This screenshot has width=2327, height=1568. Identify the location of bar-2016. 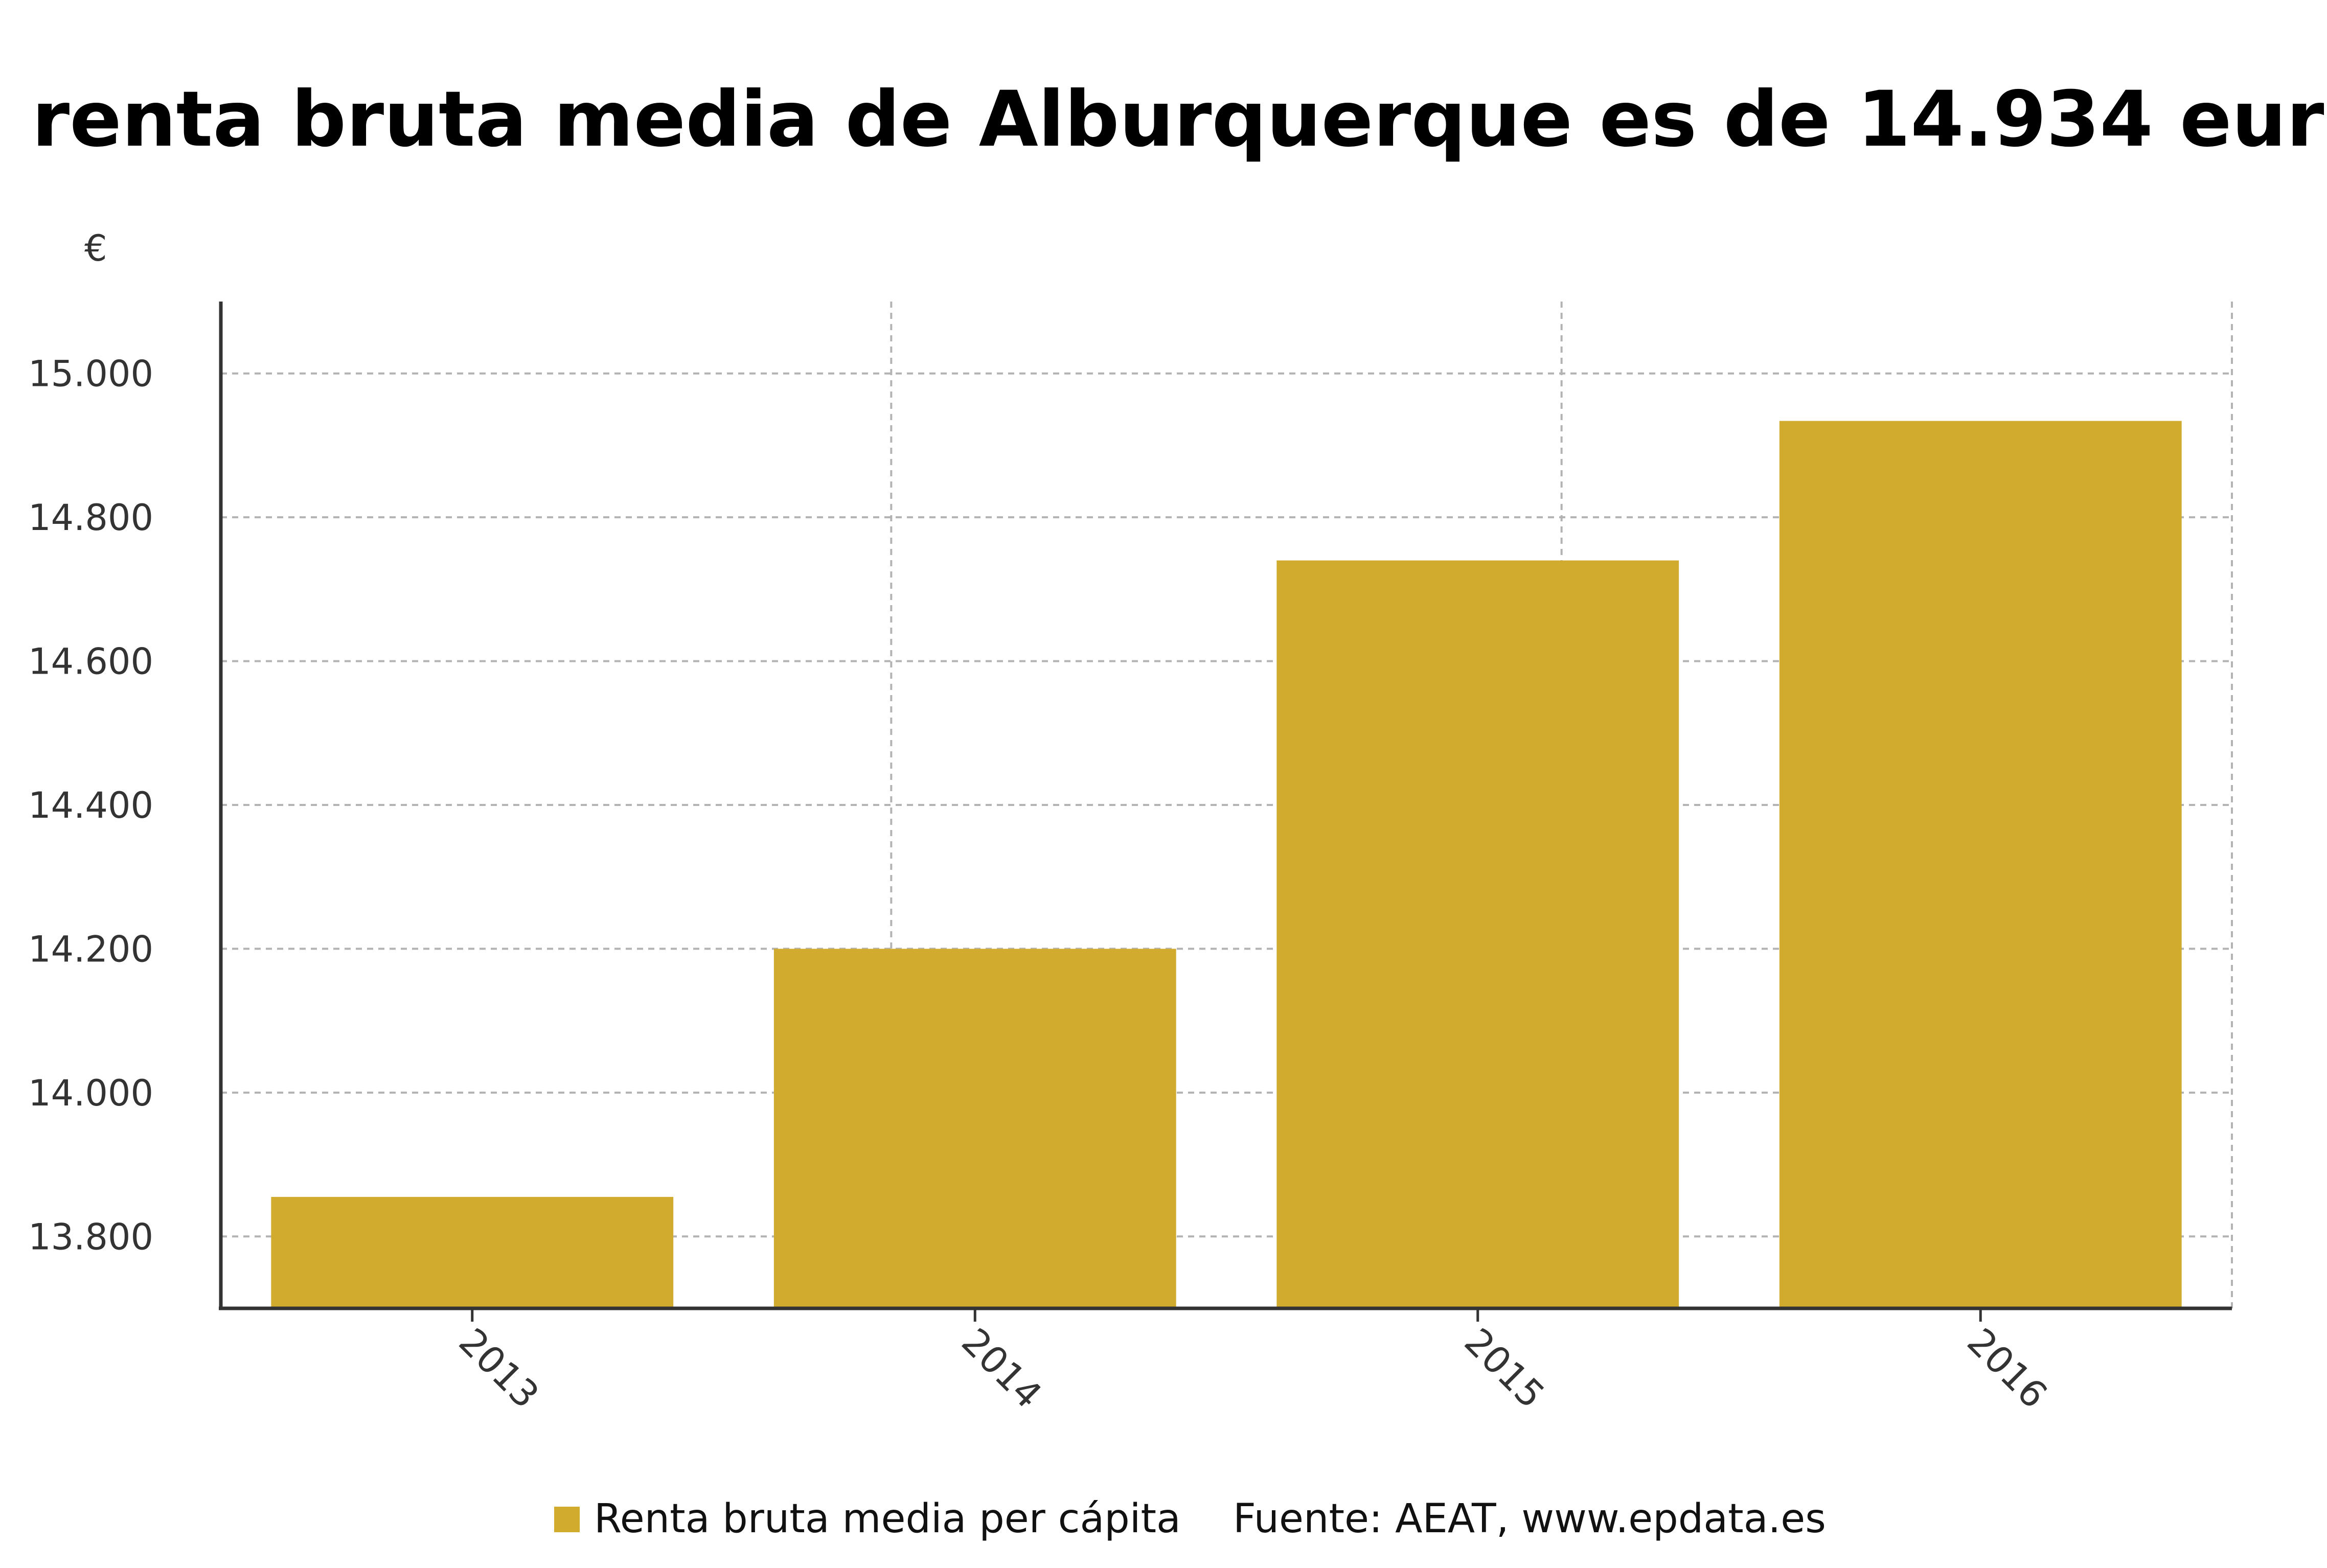
(1980, 865).